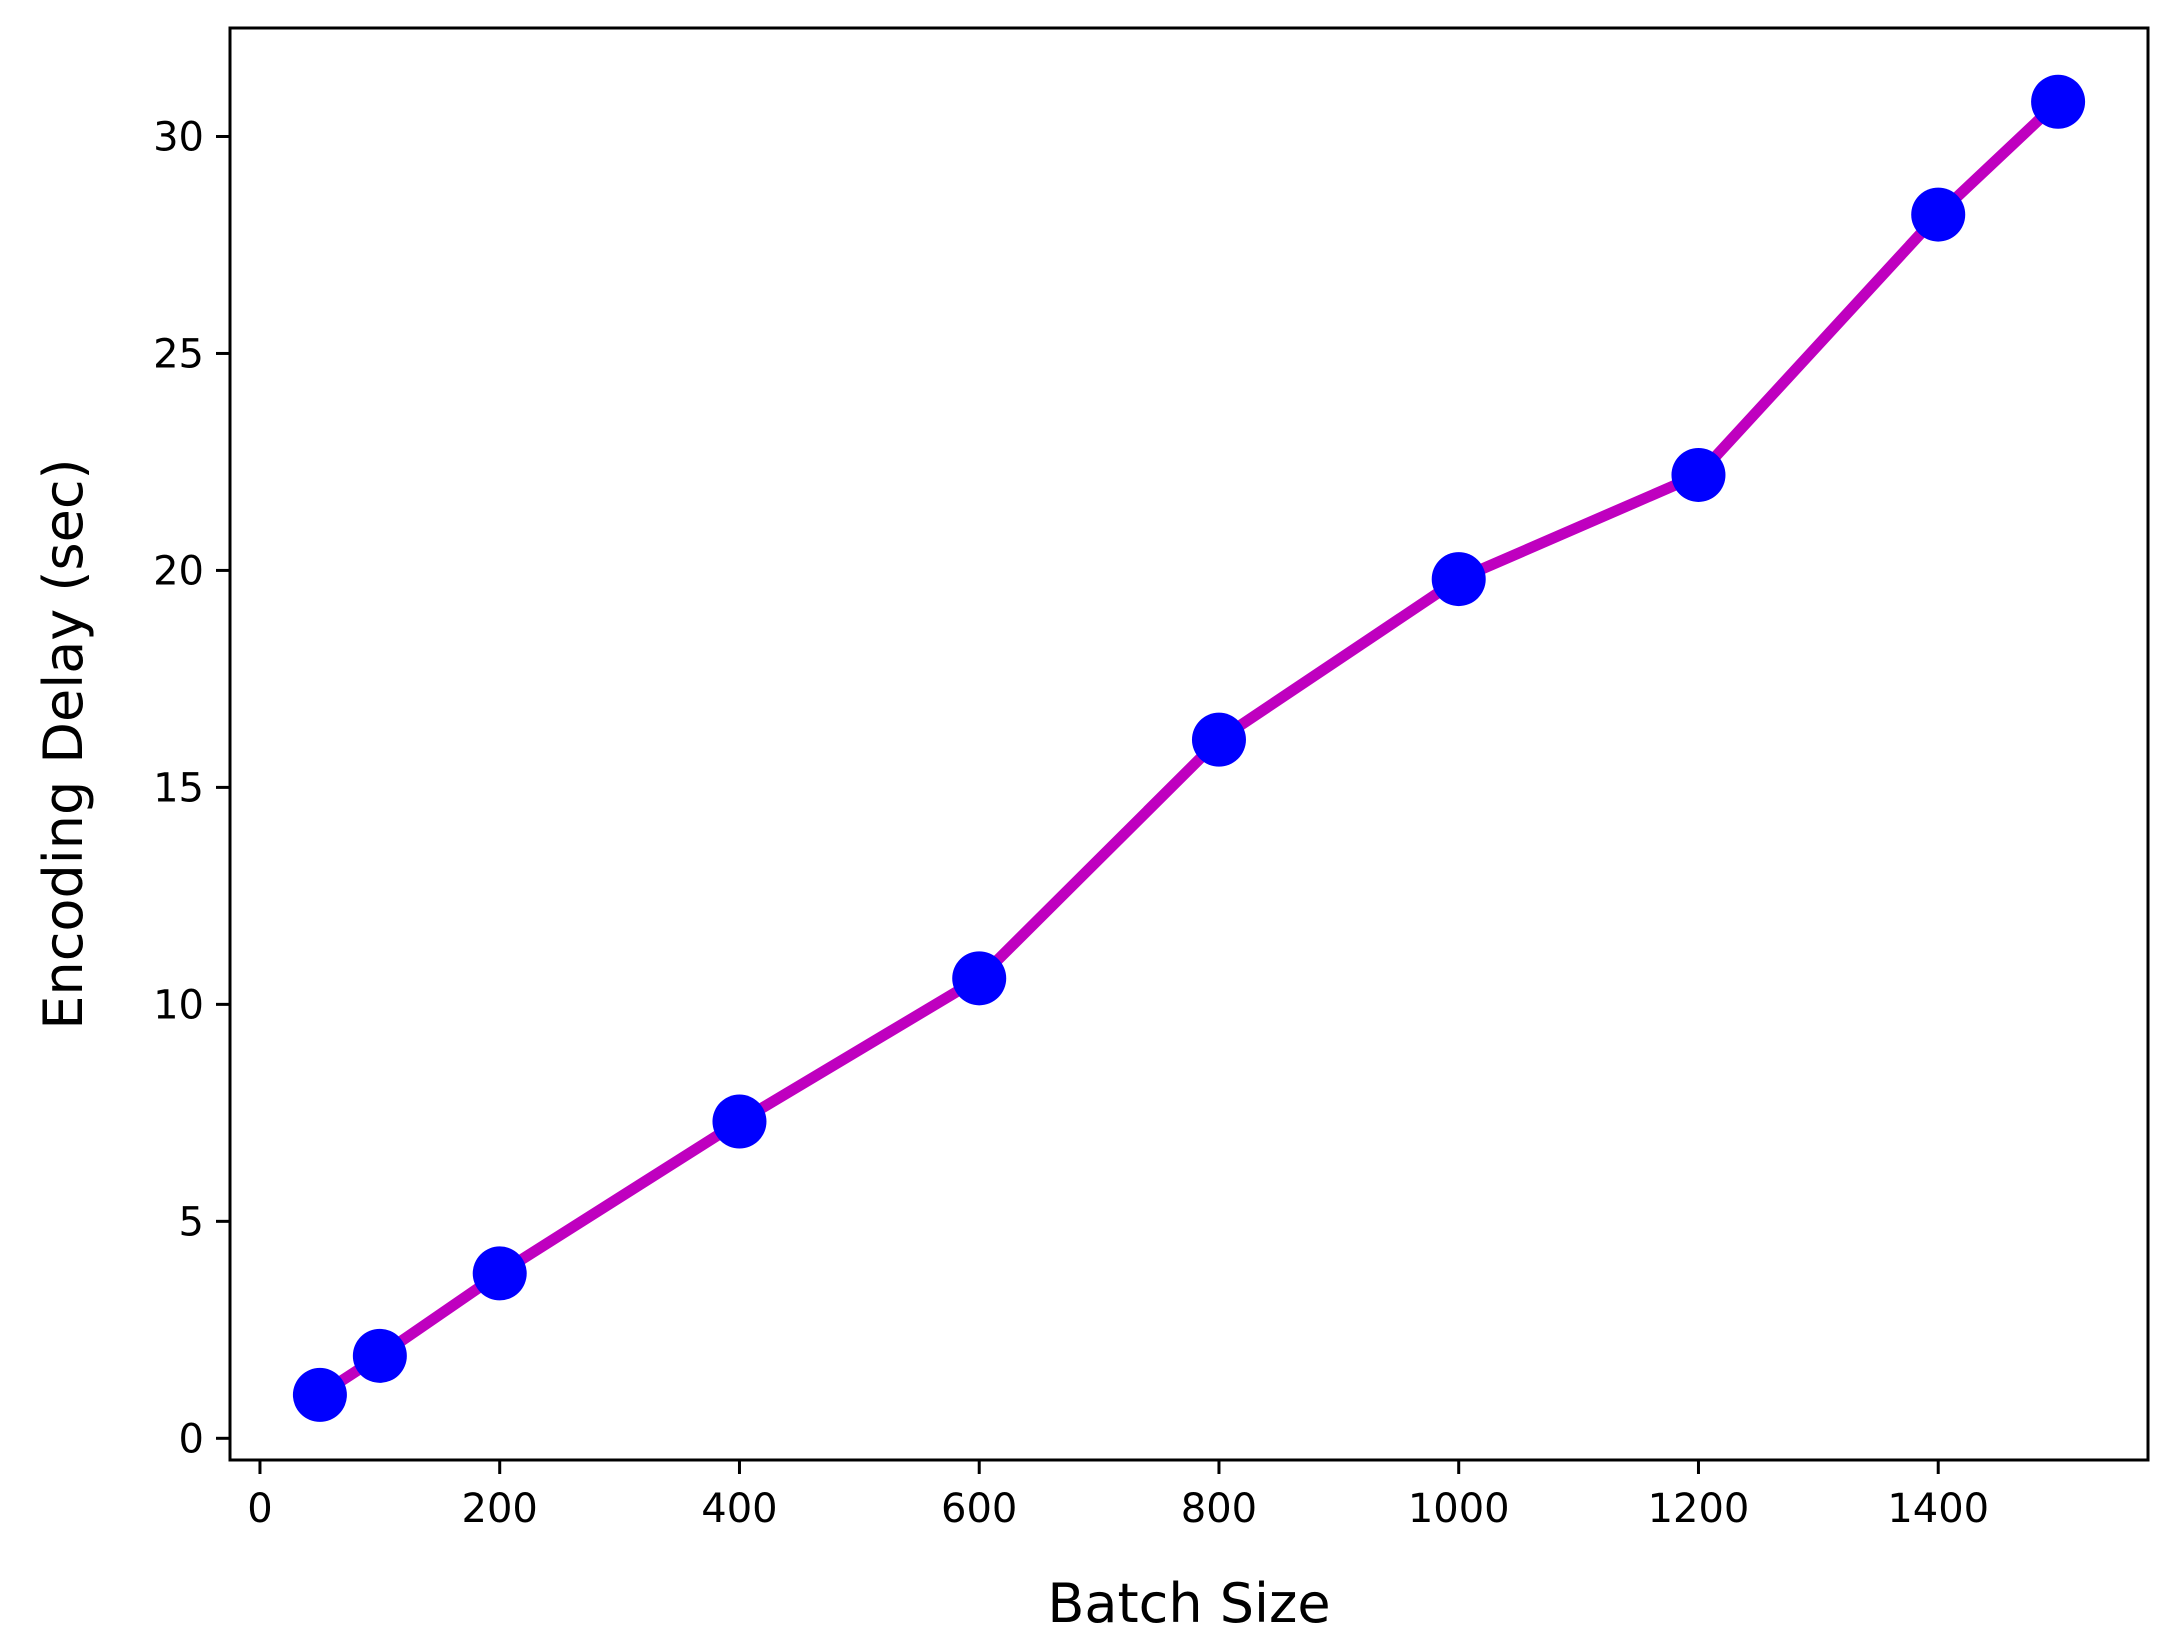 Image resolution: width=2166 pixels, height=1650 pixels. I want to click on x-tick-label: 600, so click(979, 1509).